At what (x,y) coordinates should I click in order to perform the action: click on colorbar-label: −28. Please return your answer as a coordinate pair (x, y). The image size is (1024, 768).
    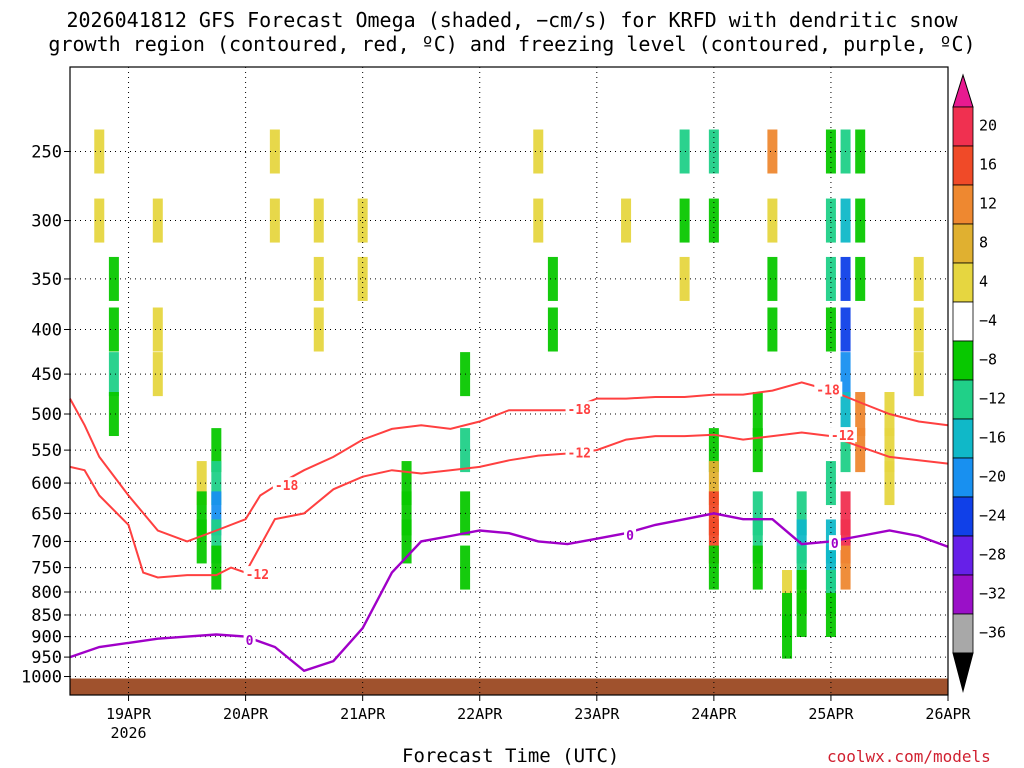
    Looking at the image, I should click on (992, 555).